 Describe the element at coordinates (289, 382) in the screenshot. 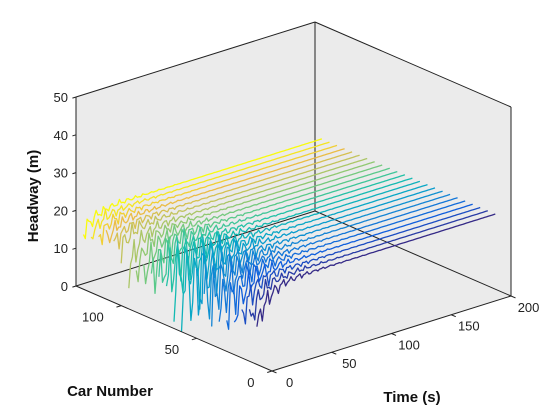

I see `x-tick-label: 0` at that location.